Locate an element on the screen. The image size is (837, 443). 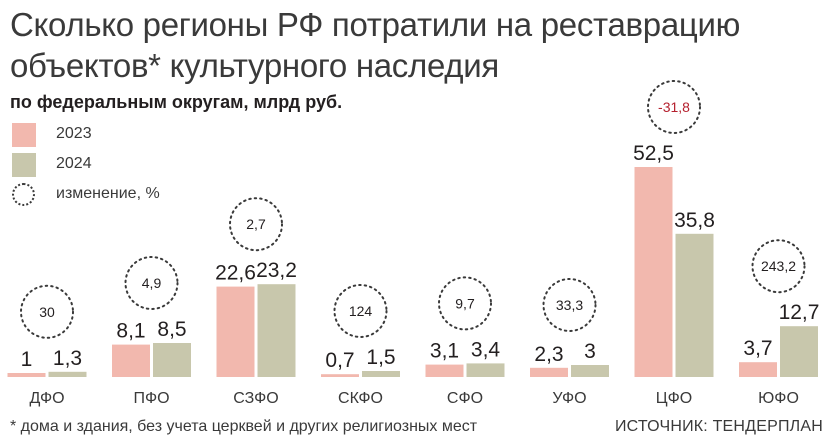
value-label-2023: 0,7 is located at coordinates (339, 360).